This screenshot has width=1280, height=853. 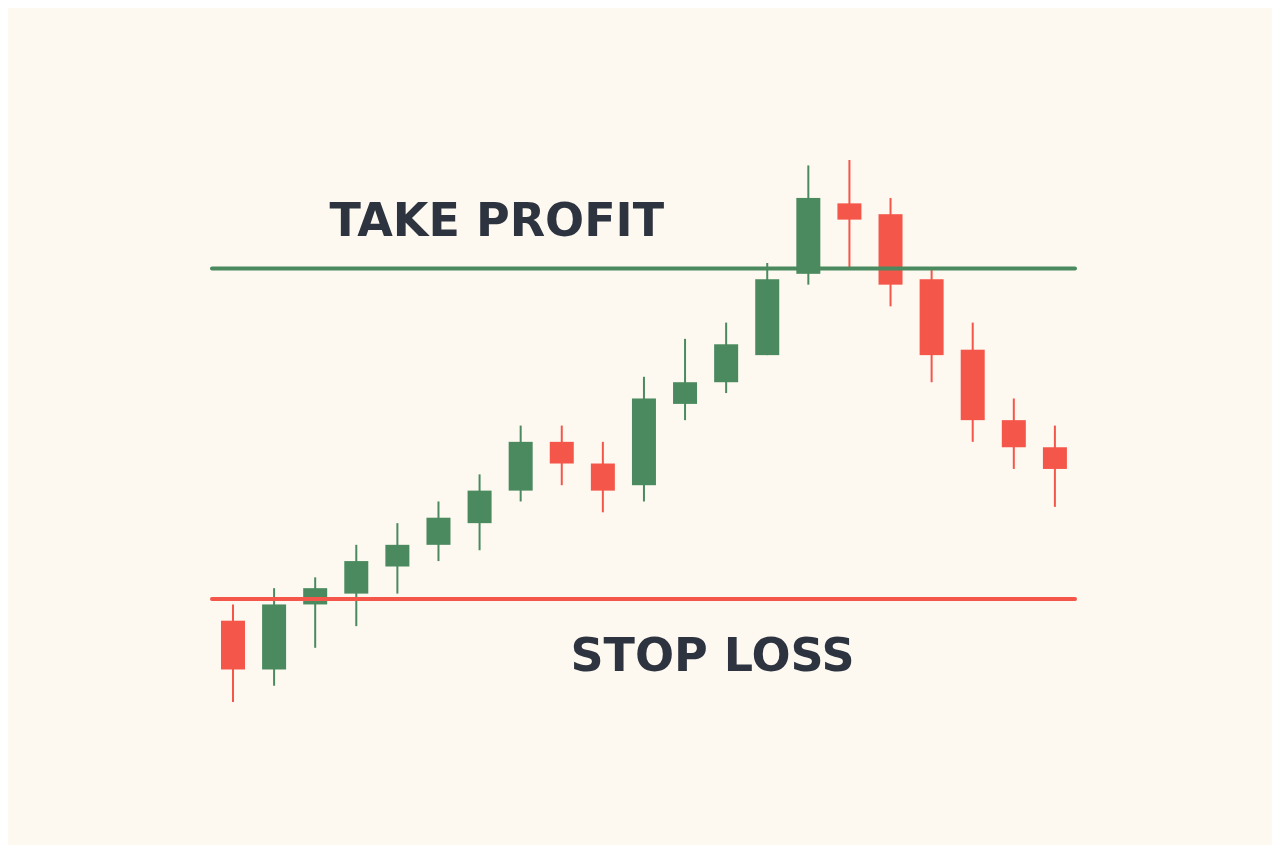 What do you see at coordinates (497, 220) in the screenshot?
I see `ref-line-label: TAKE PROFIT` at bounding box center [497, 220].